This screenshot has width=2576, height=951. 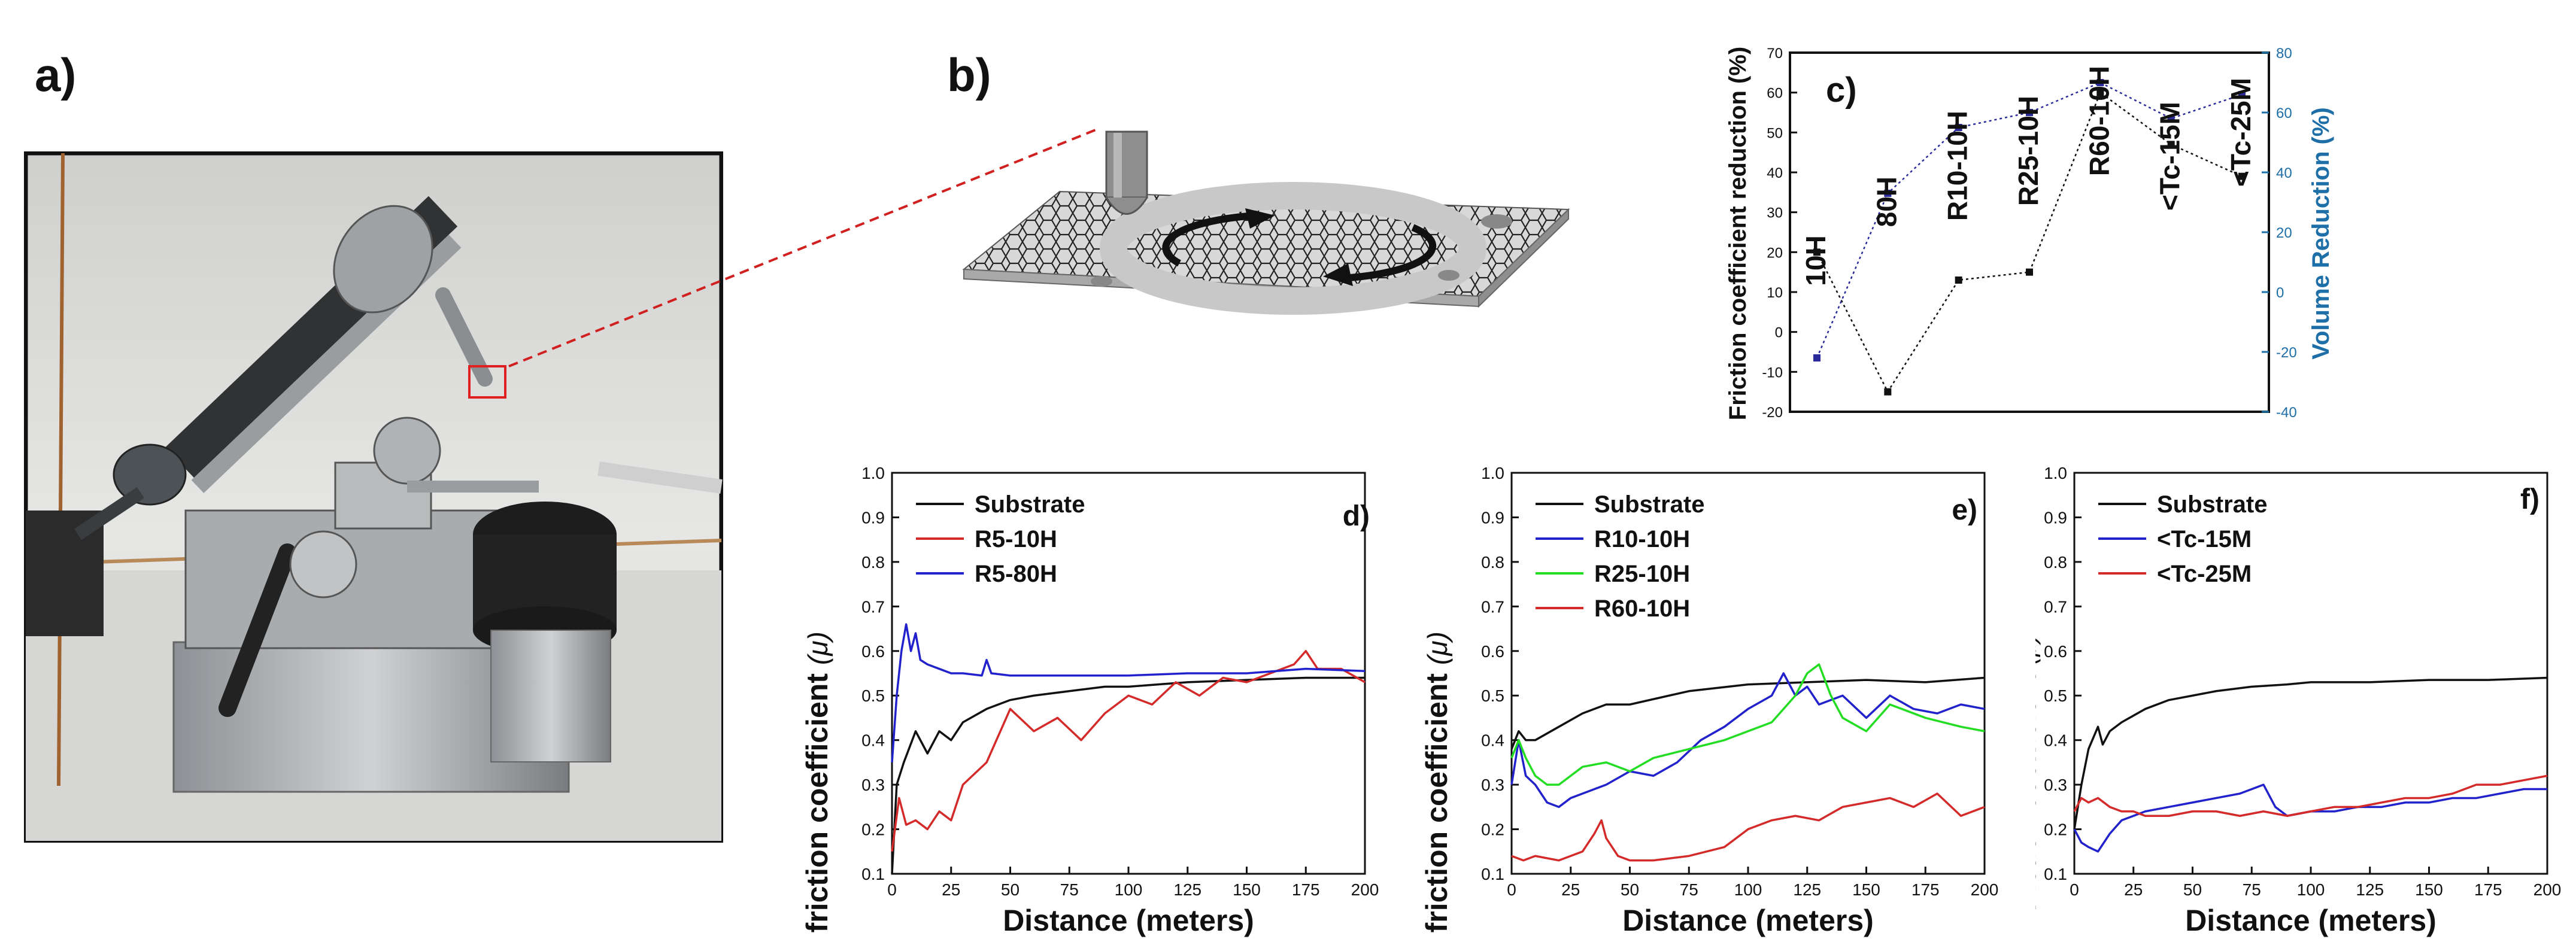 I want to click on chart-d-ytick-label: 0.3, so click(x=873, y=785).